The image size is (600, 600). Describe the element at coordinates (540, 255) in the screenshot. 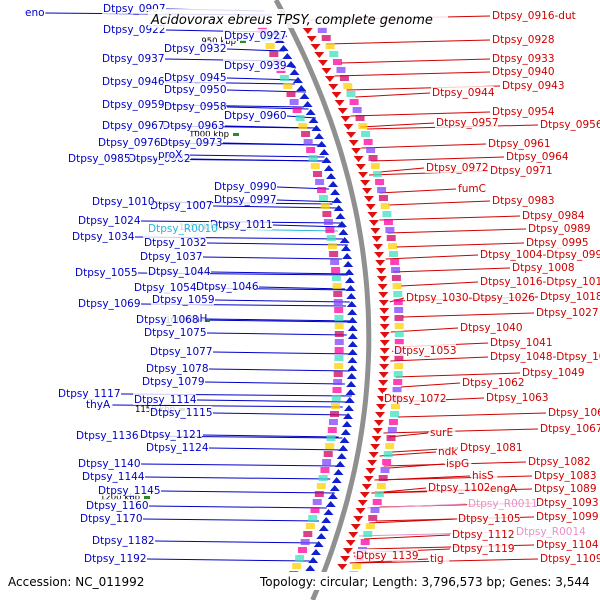

I see `gene-label: Dtpsy_1004-Dtpsy_0999` at that location.